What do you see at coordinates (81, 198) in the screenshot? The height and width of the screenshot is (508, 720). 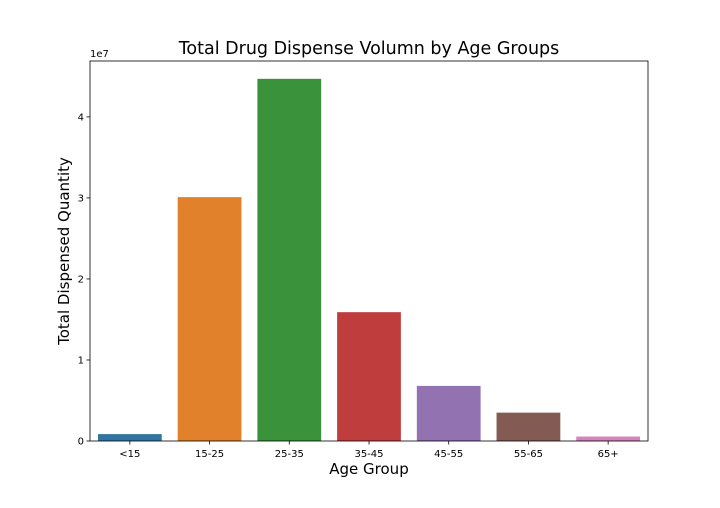 I see `y-tick-label: 3` at bounding box center [81, 198].